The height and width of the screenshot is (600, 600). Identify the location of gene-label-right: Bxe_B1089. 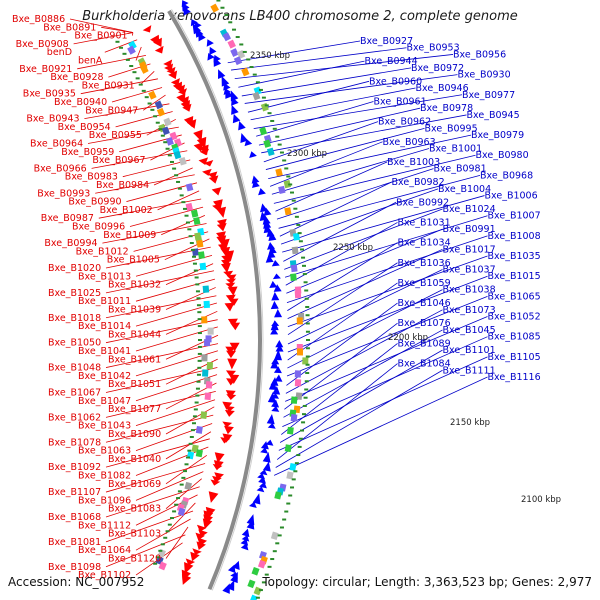
(424, 343).